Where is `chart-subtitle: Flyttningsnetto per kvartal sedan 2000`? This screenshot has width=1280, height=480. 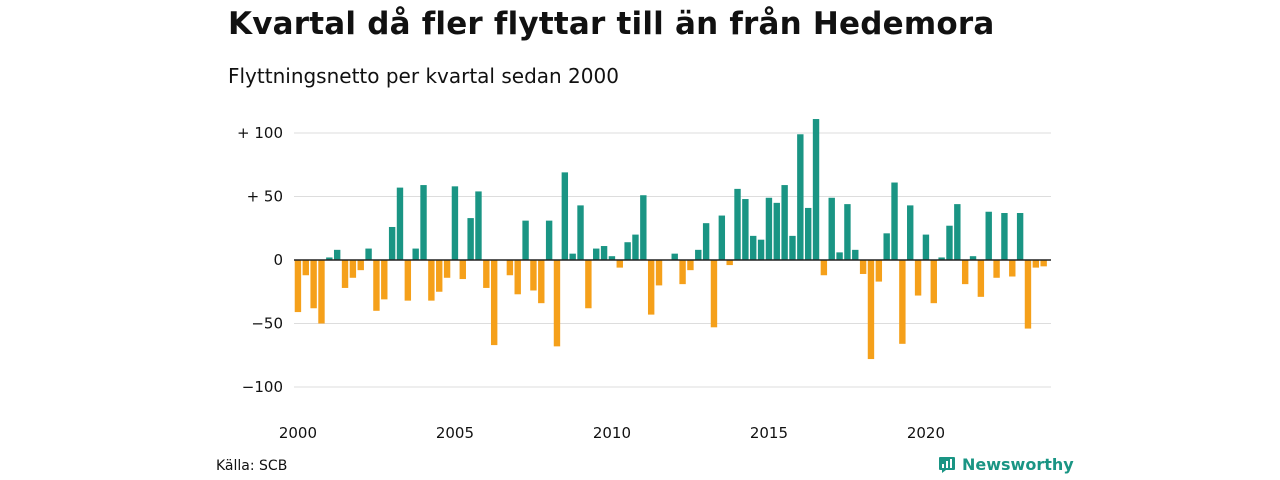
chart-subtitle: Flyttningsnetto per kvartal sedan 2000 is located at coordinates (423, 76).